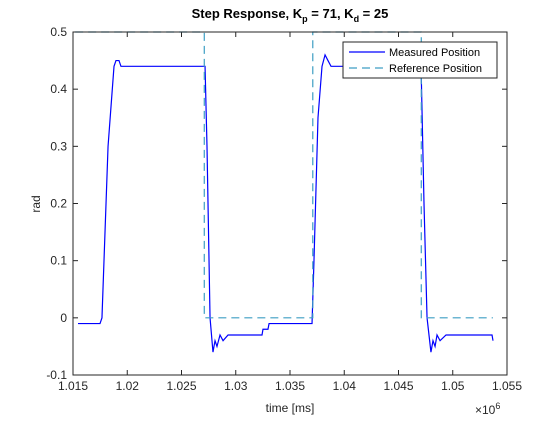 The width and height of the screenshot is (560, 425). I want to click on x-tick-label: 1.02, so click(128, 386).